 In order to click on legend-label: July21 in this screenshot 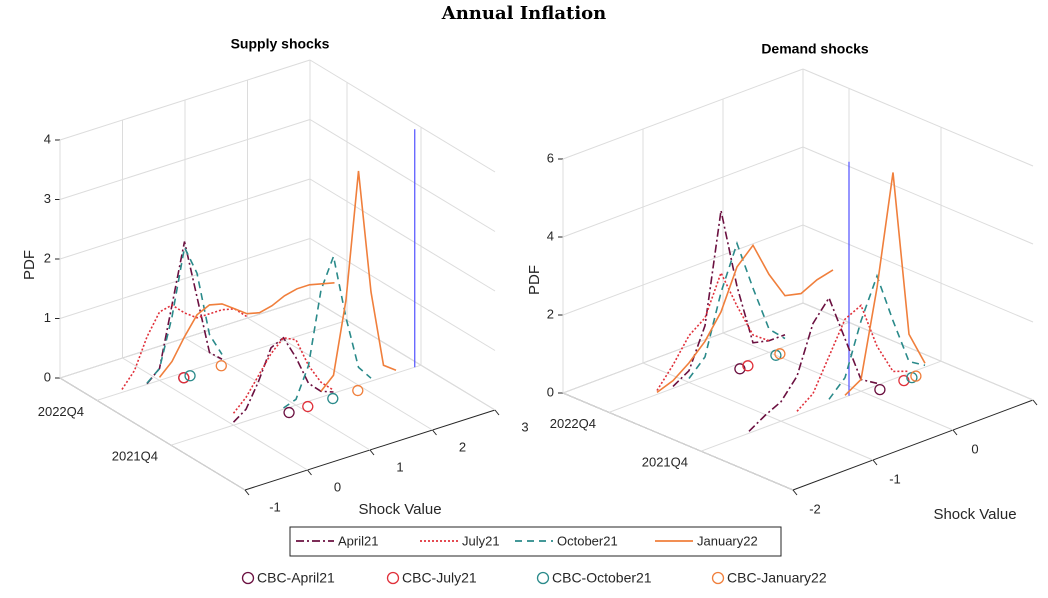, I will do `click(481, 540)`.